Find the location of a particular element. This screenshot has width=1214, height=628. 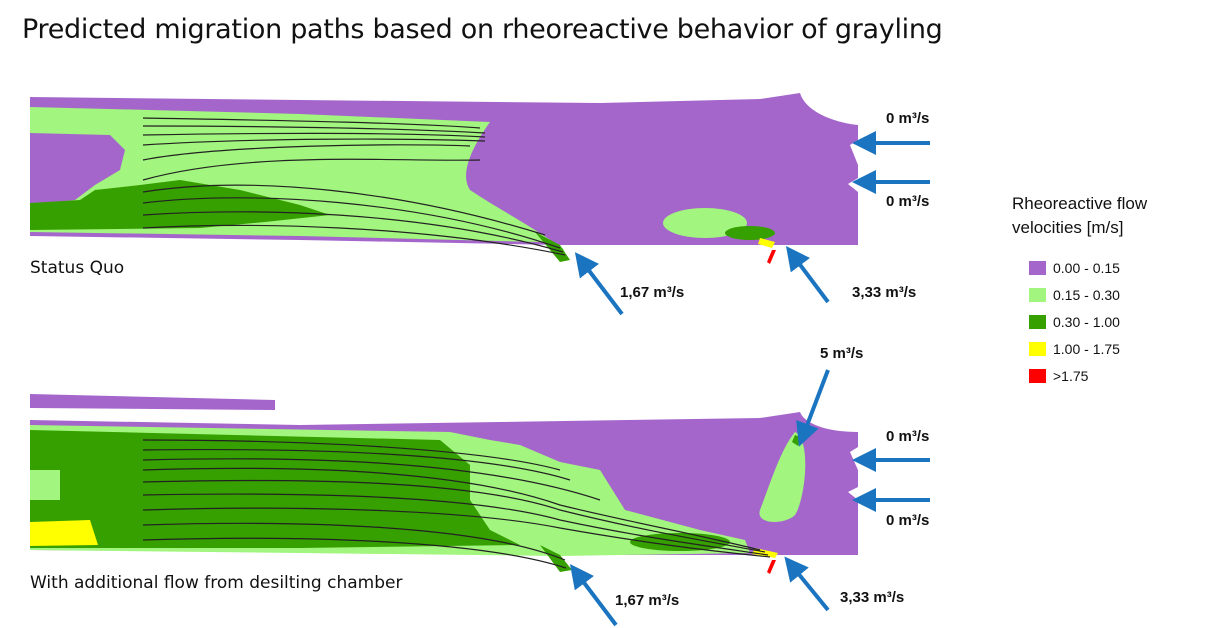

legend-label: 0.15 - 0.30 is located at coordinates (1086, 294).